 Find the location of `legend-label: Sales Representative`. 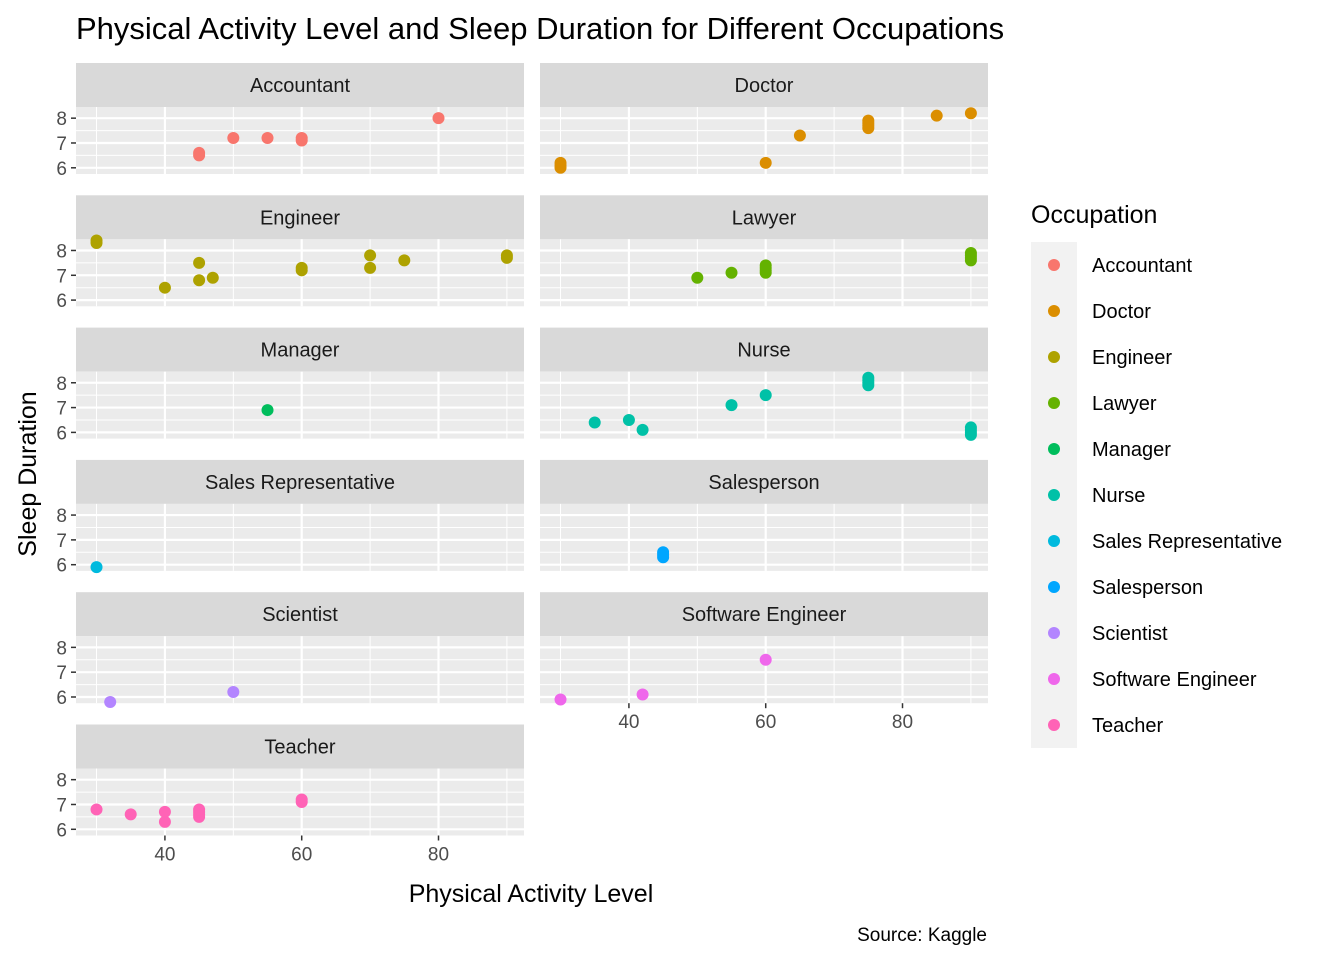

legend-label: Sales Representative is located at coordinates (1187, 542).